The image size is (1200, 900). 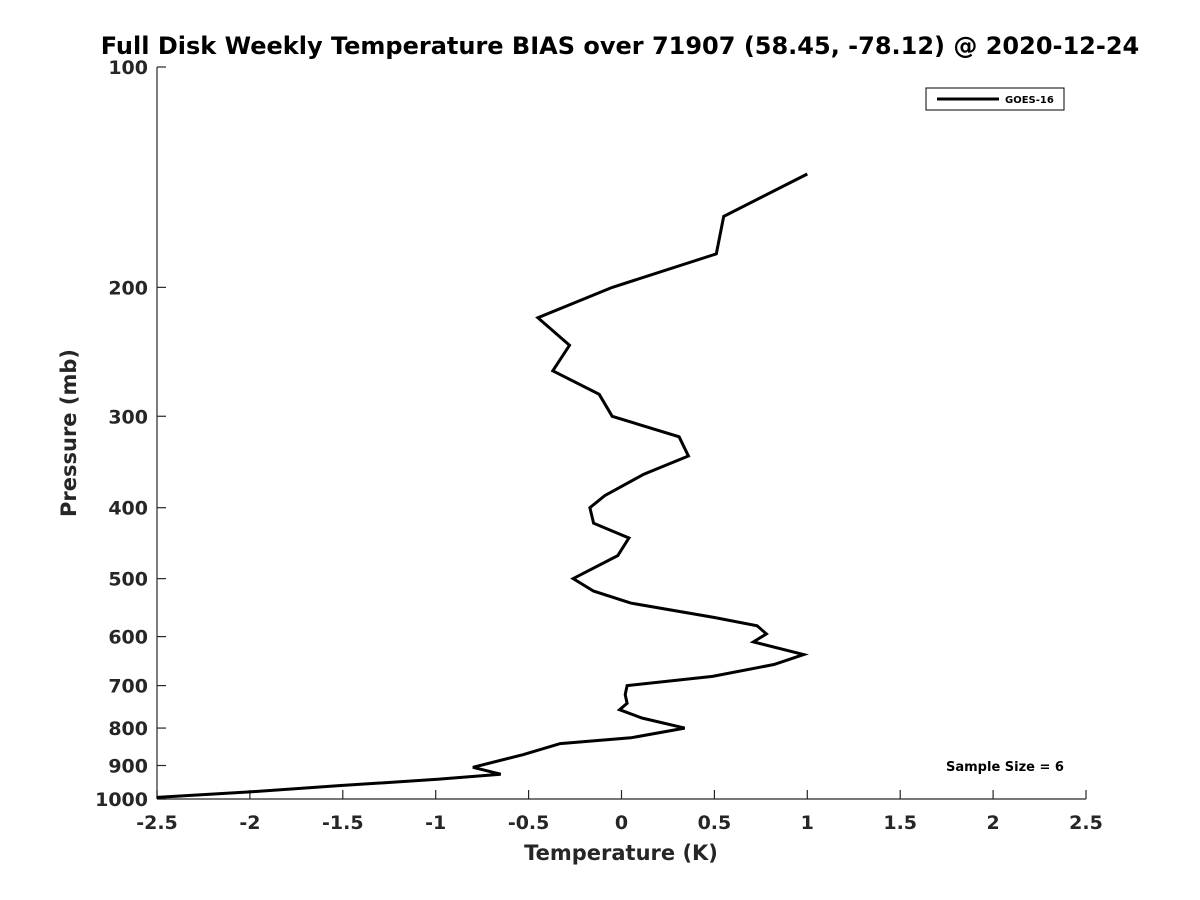 I want to click on y-tick-label: 900, so click(x=128, y=767).